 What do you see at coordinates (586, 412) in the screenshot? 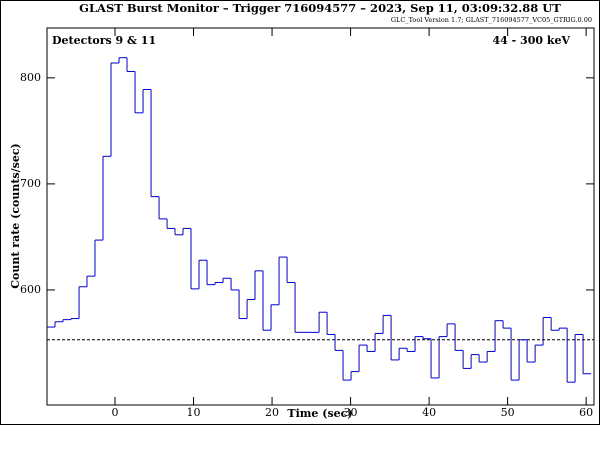
I see `x-tick-label: 60` at bounding box center [586, 412].